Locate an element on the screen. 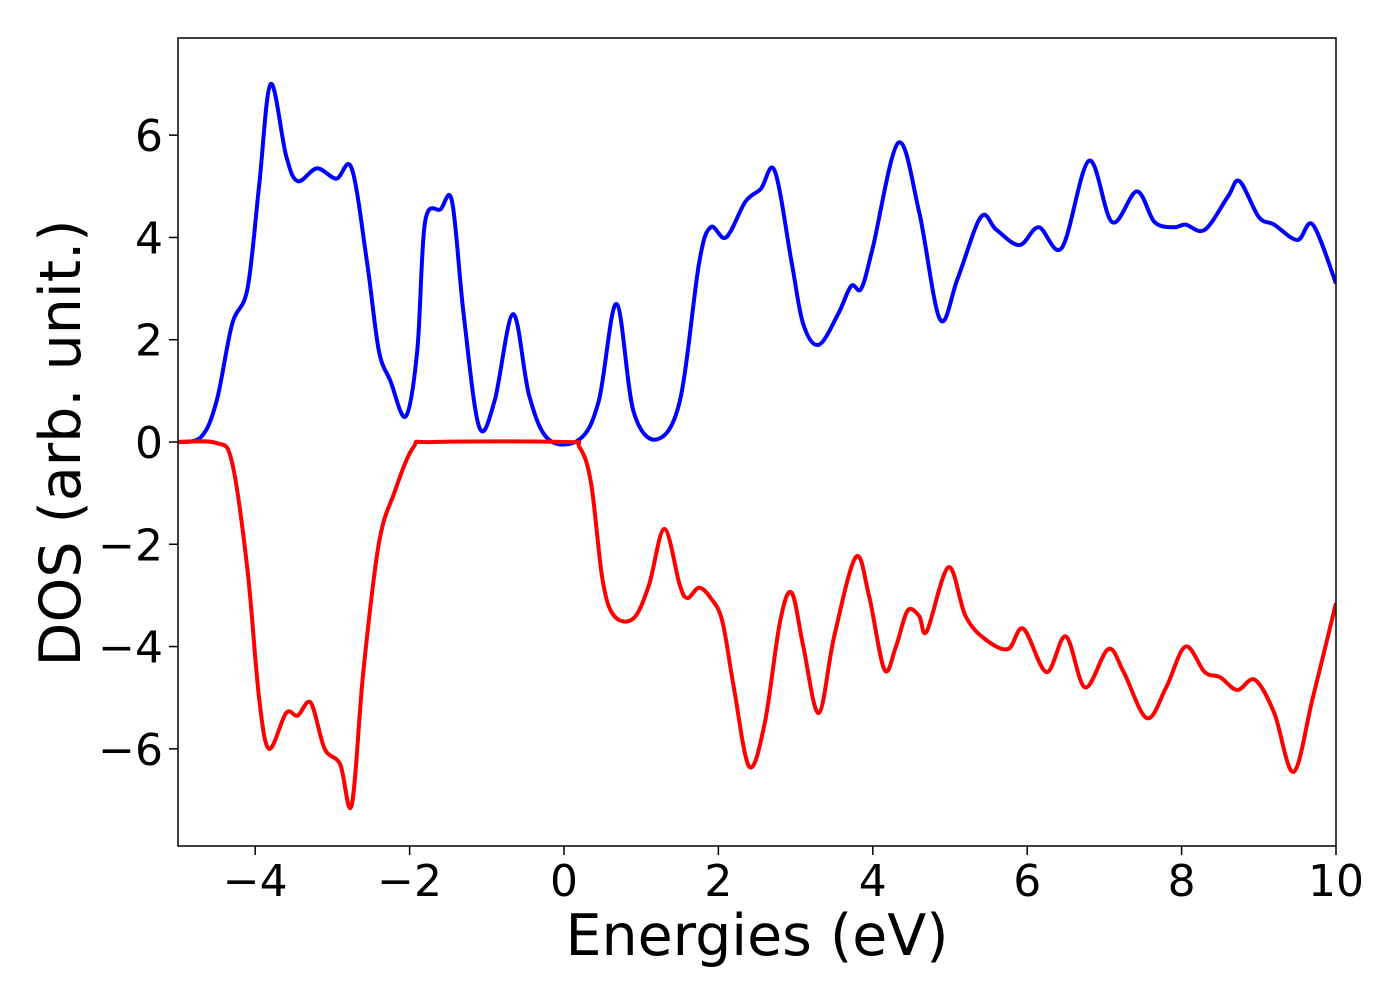 This screenshot has height=1000, width=1400. x-tick-label: 8 is located at coordinates (1182, 881).